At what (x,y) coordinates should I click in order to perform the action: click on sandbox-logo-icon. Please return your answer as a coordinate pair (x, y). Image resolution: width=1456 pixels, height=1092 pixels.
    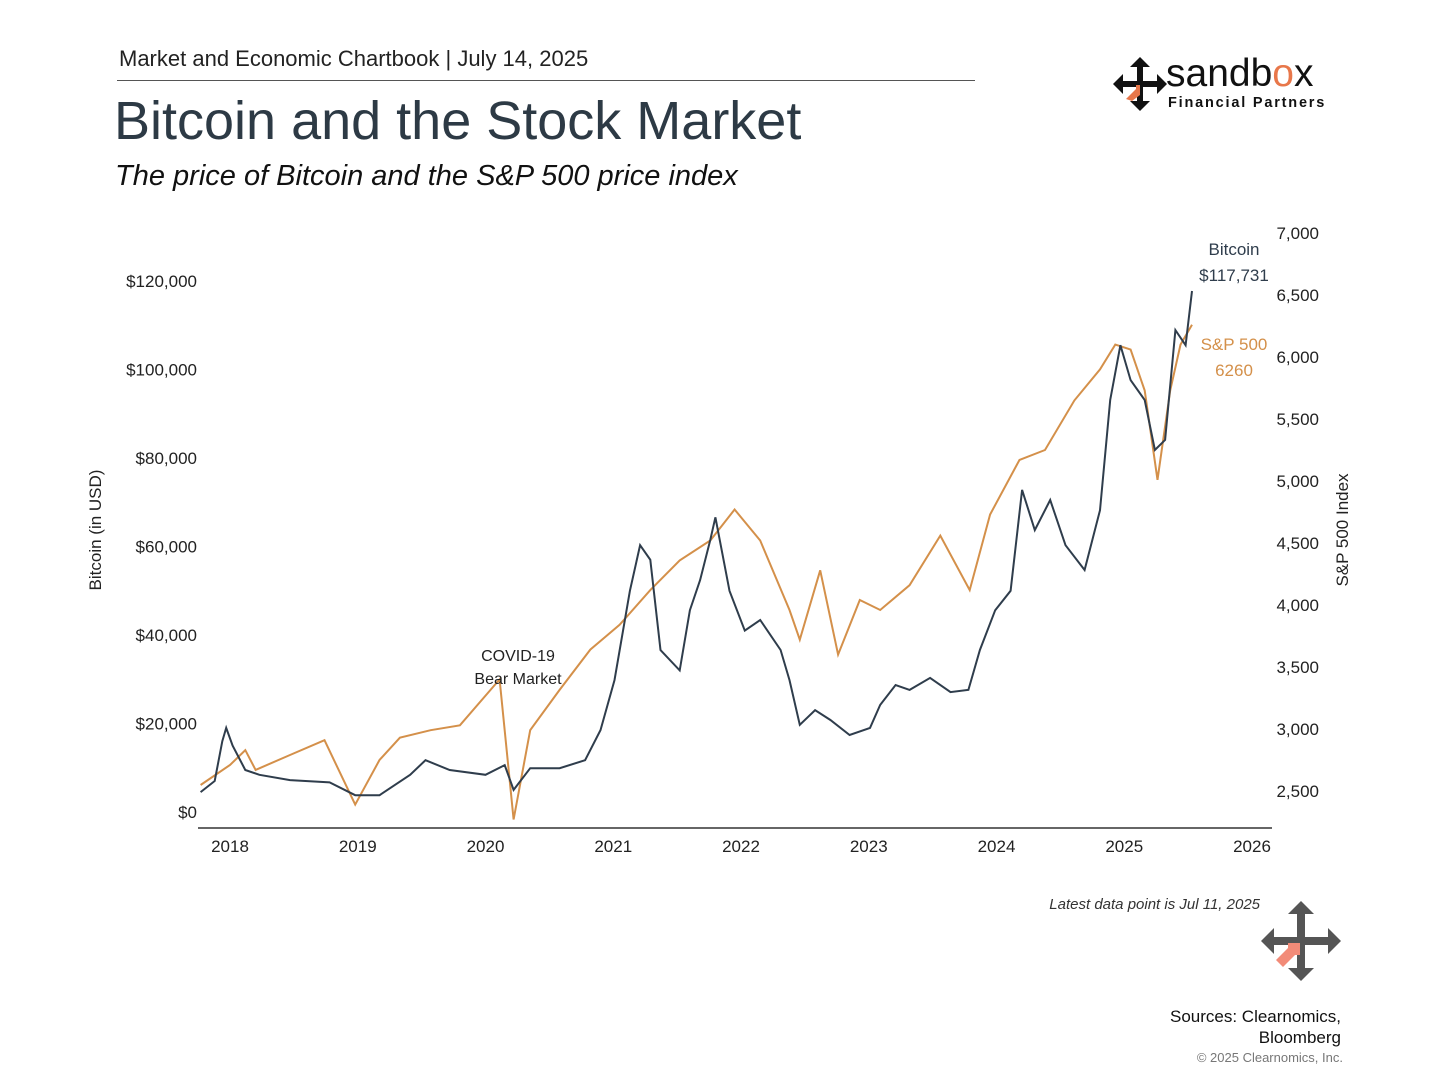
    Looking at the image, I should click on (1140, 84).